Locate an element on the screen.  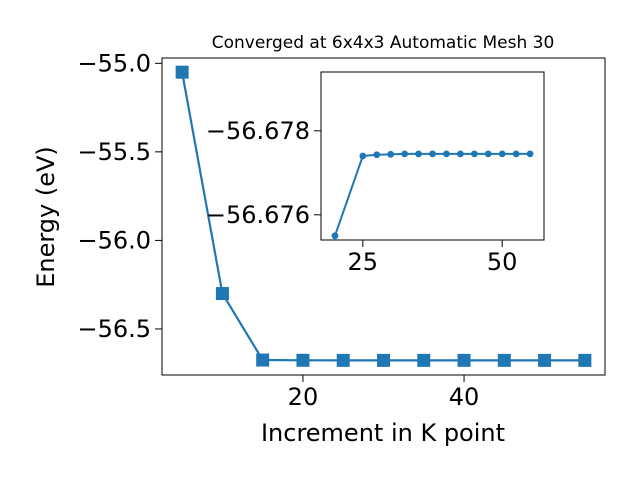
inset-series-group is located at coordinates (432, 195).